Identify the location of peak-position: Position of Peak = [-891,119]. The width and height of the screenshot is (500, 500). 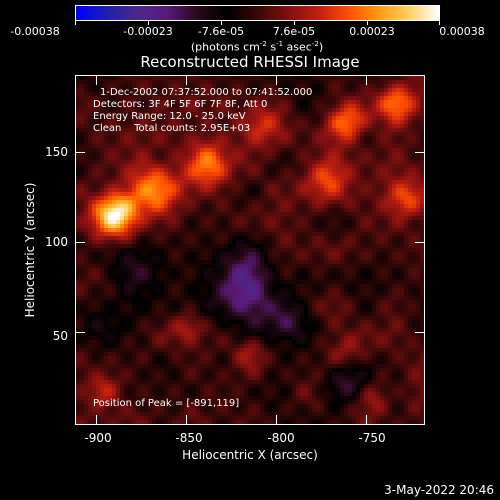
(166, 403).